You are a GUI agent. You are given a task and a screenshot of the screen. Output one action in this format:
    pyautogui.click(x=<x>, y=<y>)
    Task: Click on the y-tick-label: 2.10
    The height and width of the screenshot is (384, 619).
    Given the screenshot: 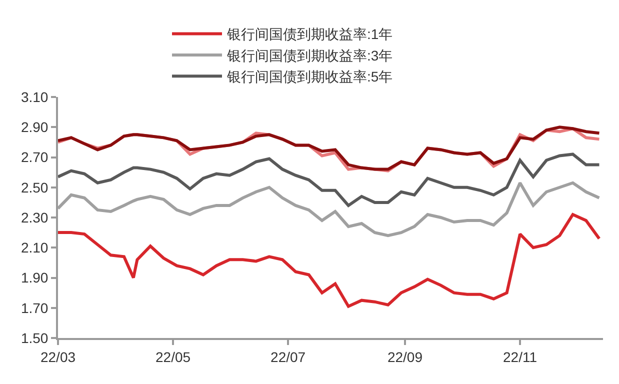 What is the action you would take?
    pyautogui.click(x=34, y=248)
    